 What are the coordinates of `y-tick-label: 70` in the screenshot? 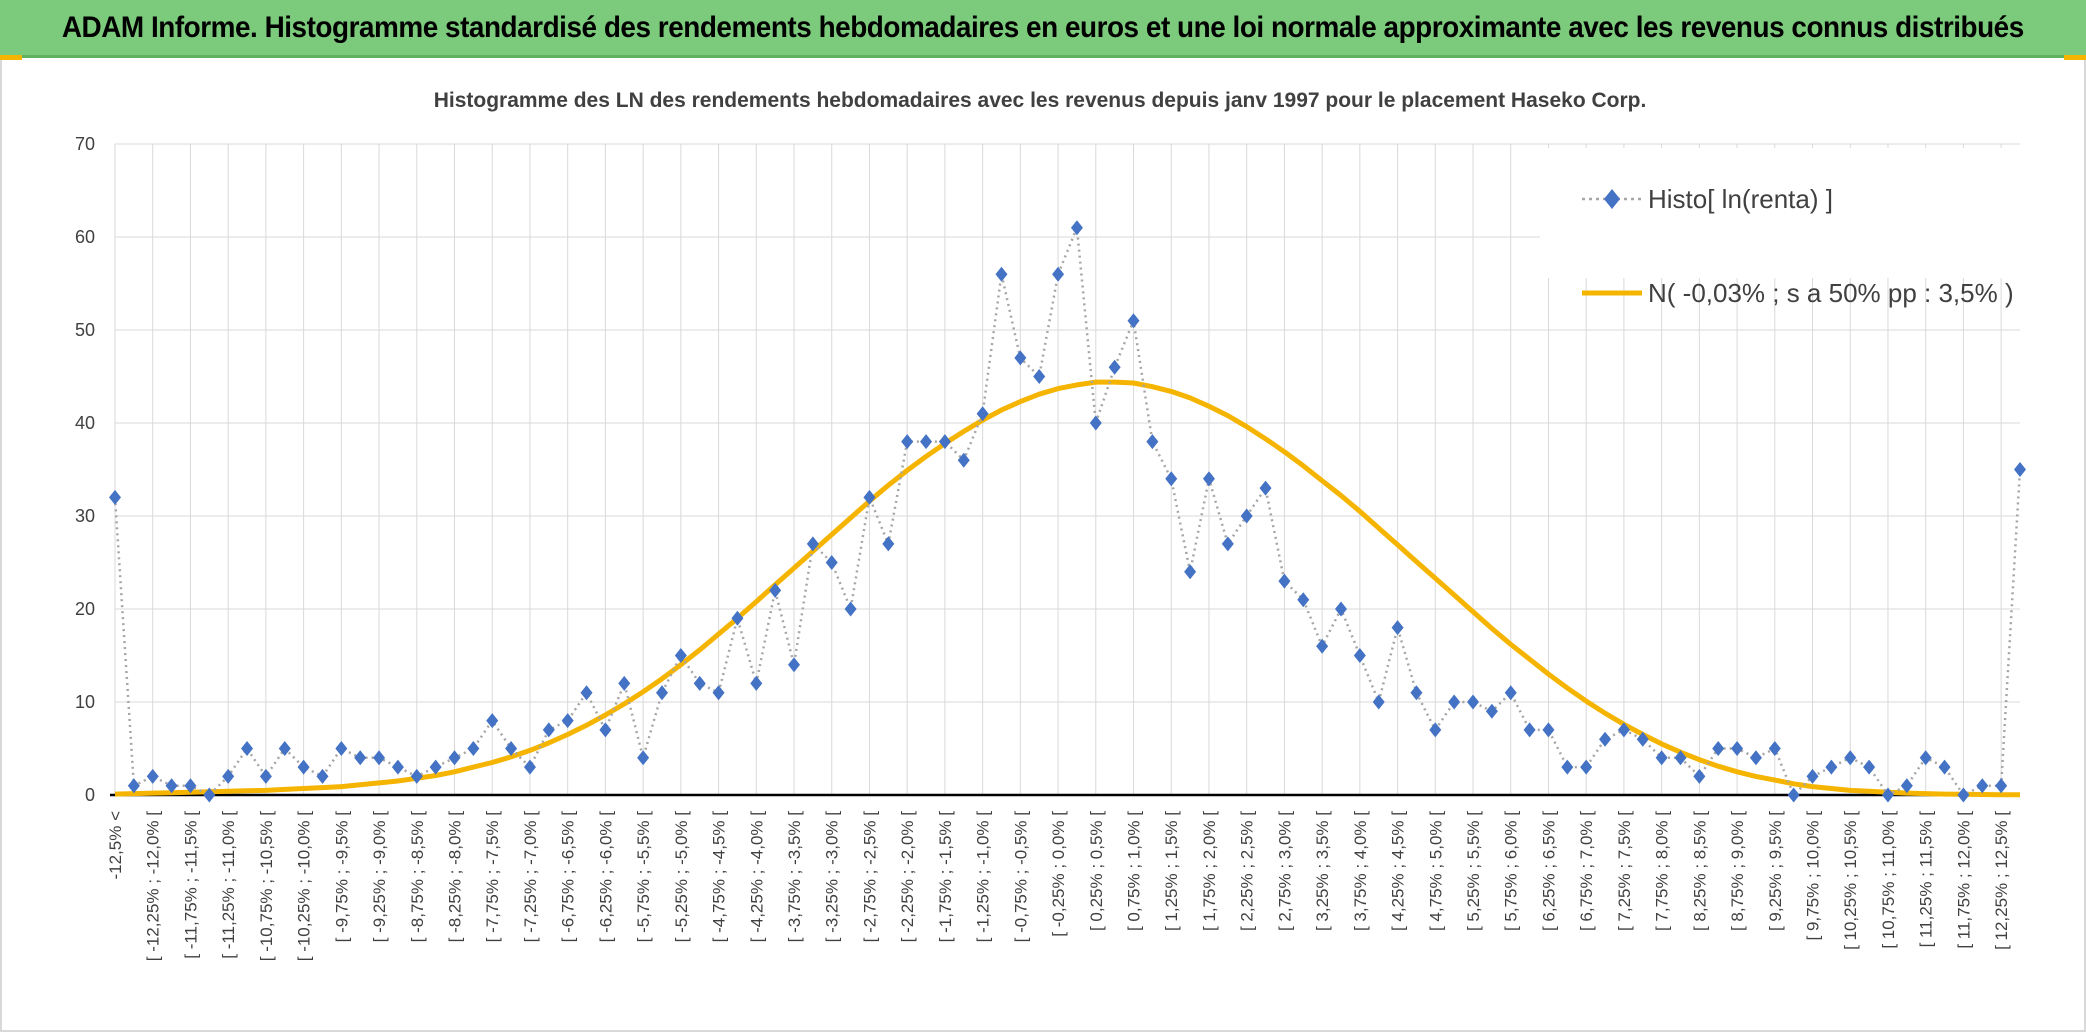 It's located at (85, 144).